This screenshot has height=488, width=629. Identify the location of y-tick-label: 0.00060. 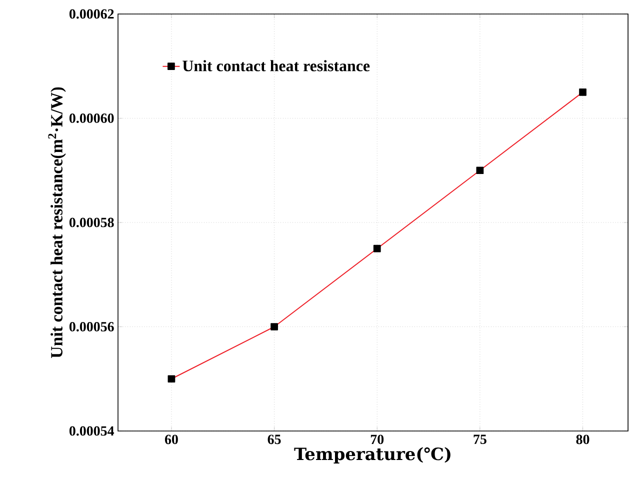
(91, 118).